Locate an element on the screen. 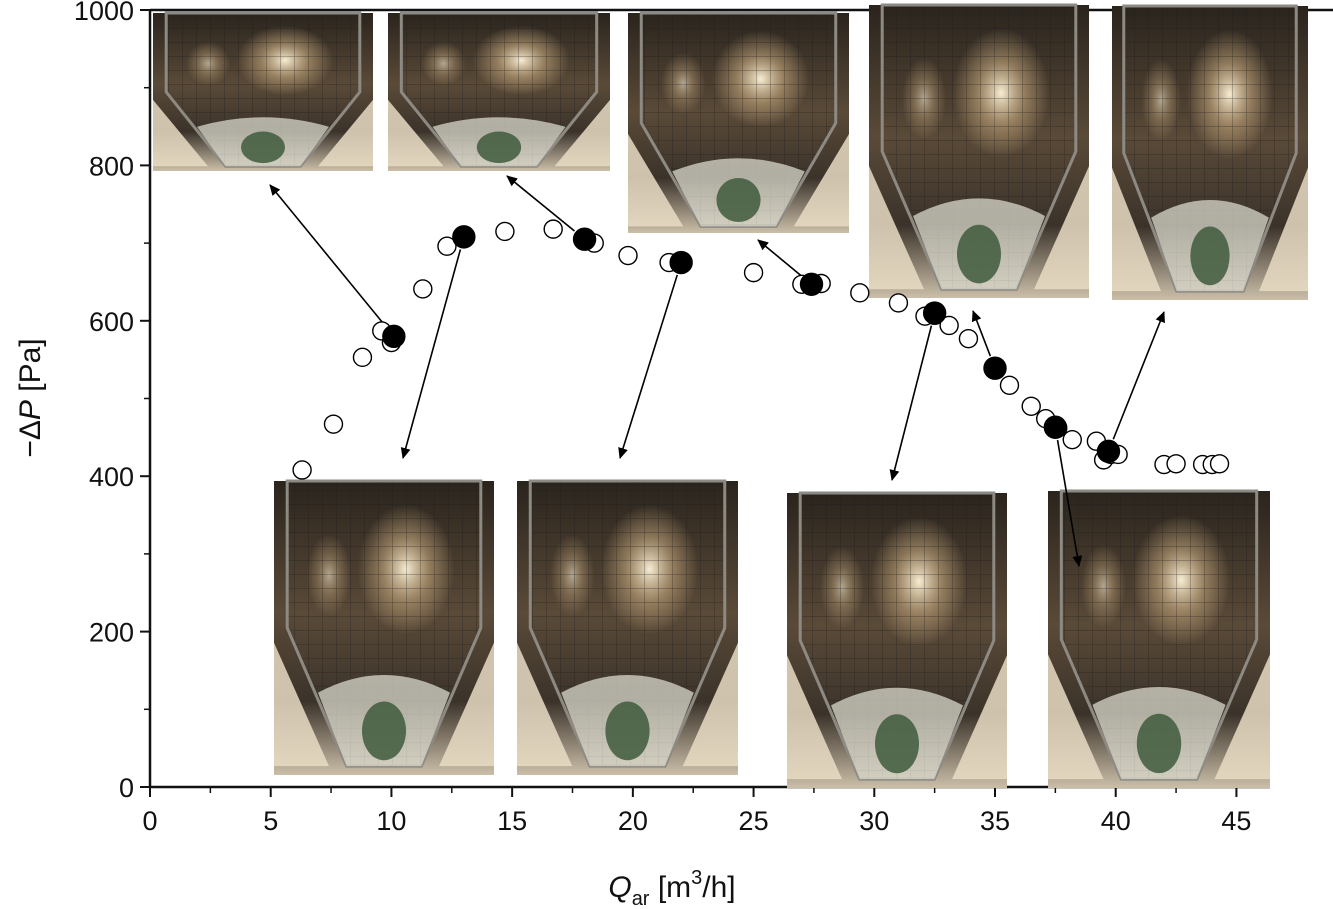  x-tick-label: 25 is located at coordinates (754, 821).